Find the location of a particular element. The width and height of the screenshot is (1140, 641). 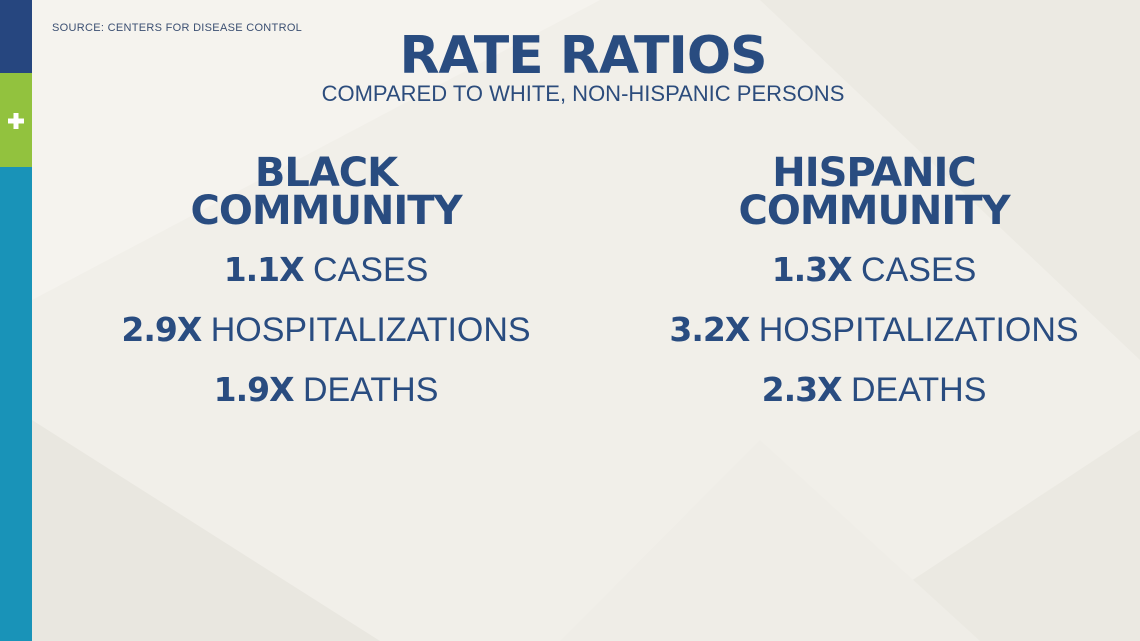

group-heading-line1: BLACK is located at coordinates (326, 173).